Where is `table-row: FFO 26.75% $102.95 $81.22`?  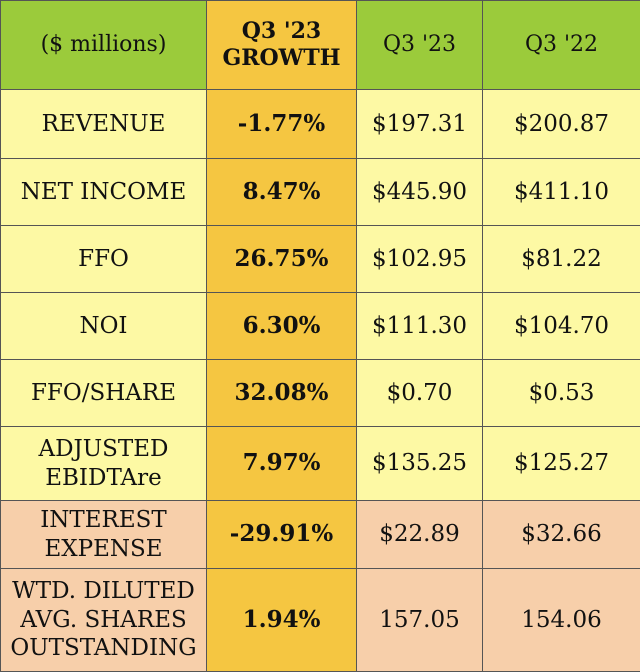 table-row: FFO 26.75% $102.95 $81.22 is located at coordinates (320, 259).